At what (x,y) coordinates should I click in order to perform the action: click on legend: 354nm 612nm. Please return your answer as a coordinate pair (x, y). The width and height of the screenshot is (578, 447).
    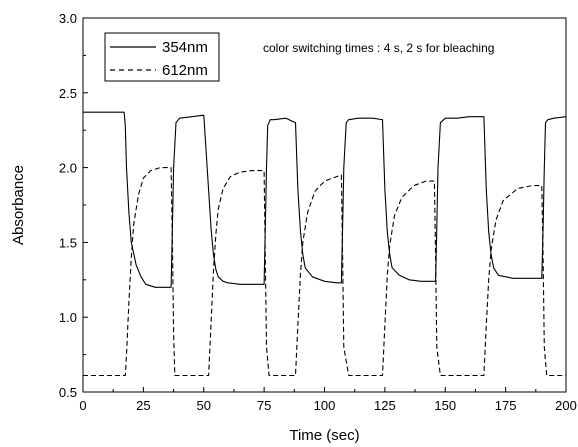
    Looking at the image, I should click on (162, 57).